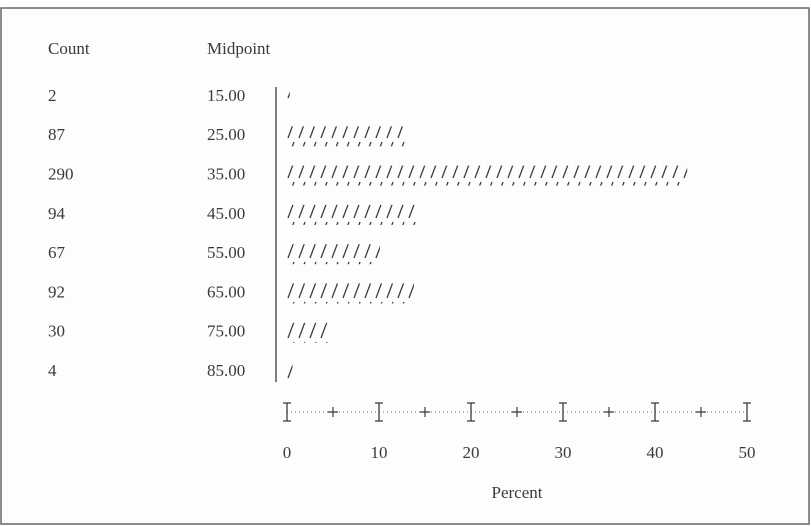 The width and height of the screenshot is (811, 526). What do you see at coordinates (655, 452) in the screenshot?
I see `x-tick-label: 40` at bounding box center [655, 452].